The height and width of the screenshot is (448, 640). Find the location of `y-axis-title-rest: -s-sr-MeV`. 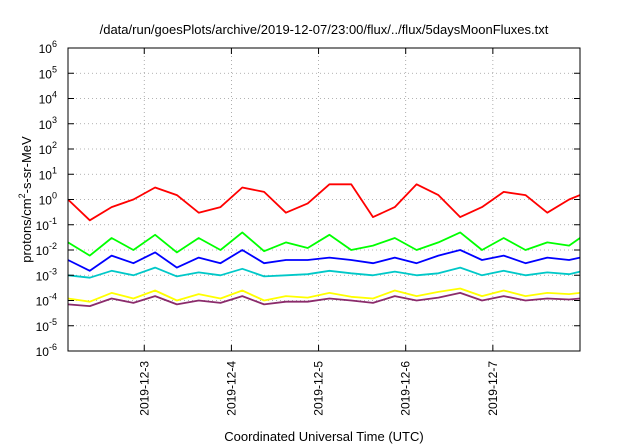

y-axis-title-rest: -s-sr-MeV is located at coordinates (26, 164).